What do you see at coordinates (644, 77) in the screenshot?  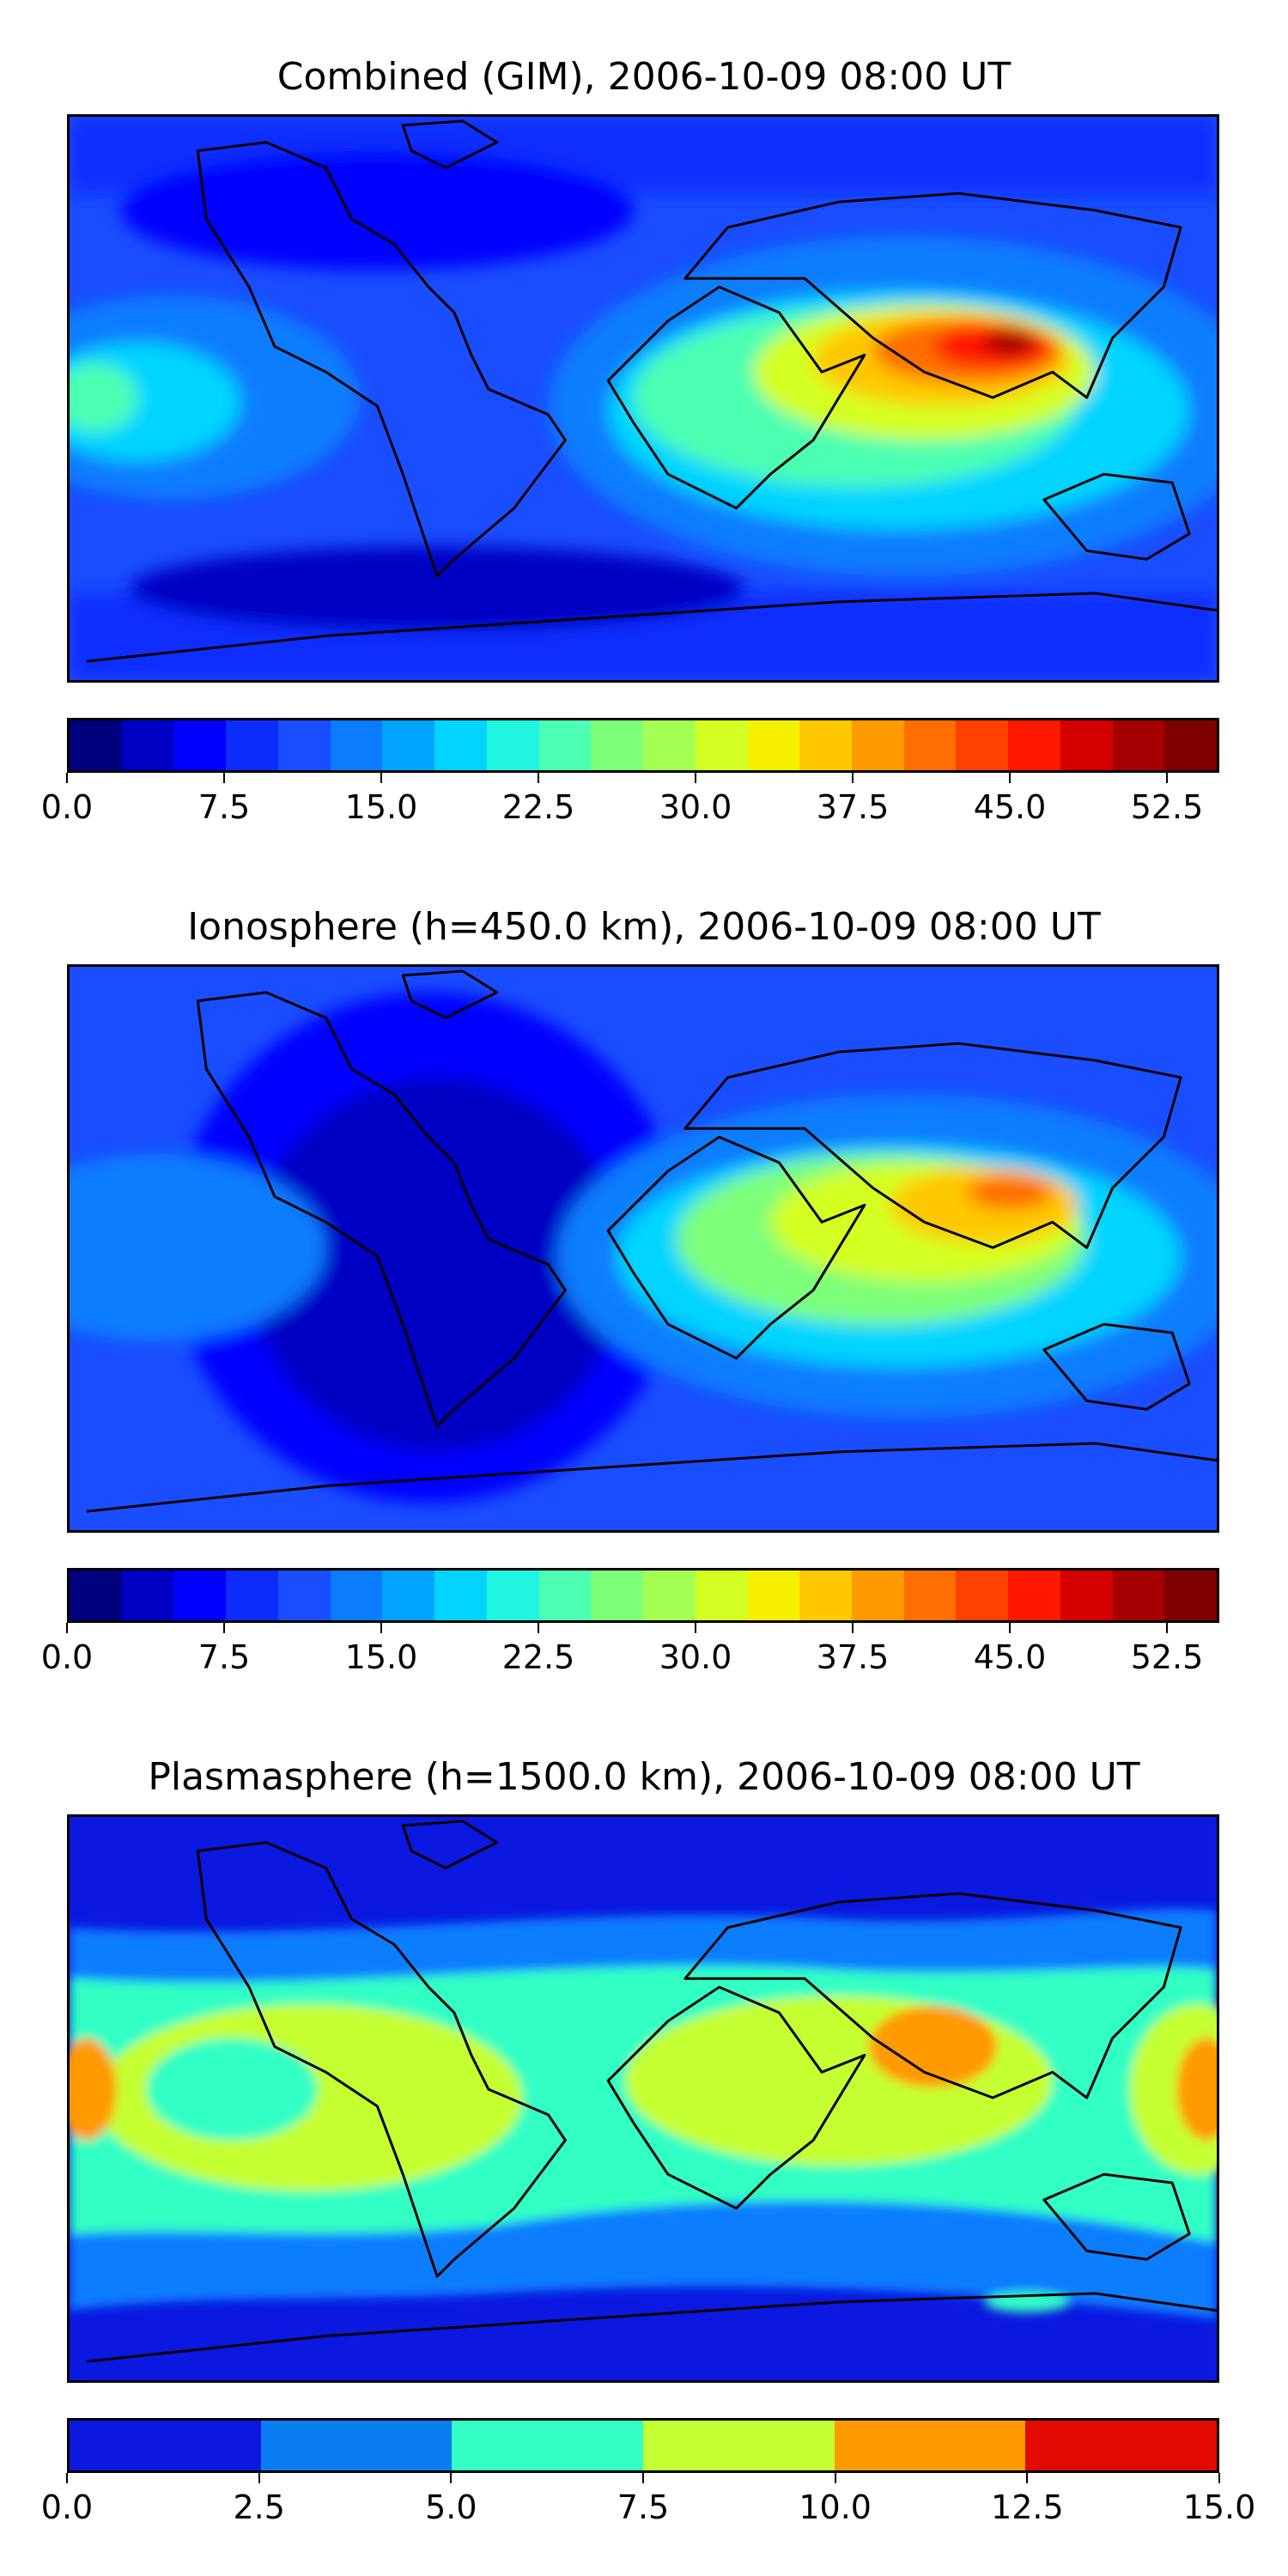 I see `chart-title-combined: Combined (GIM), 2006-10-09 08:00 UT` at bounding box center [644, 77].